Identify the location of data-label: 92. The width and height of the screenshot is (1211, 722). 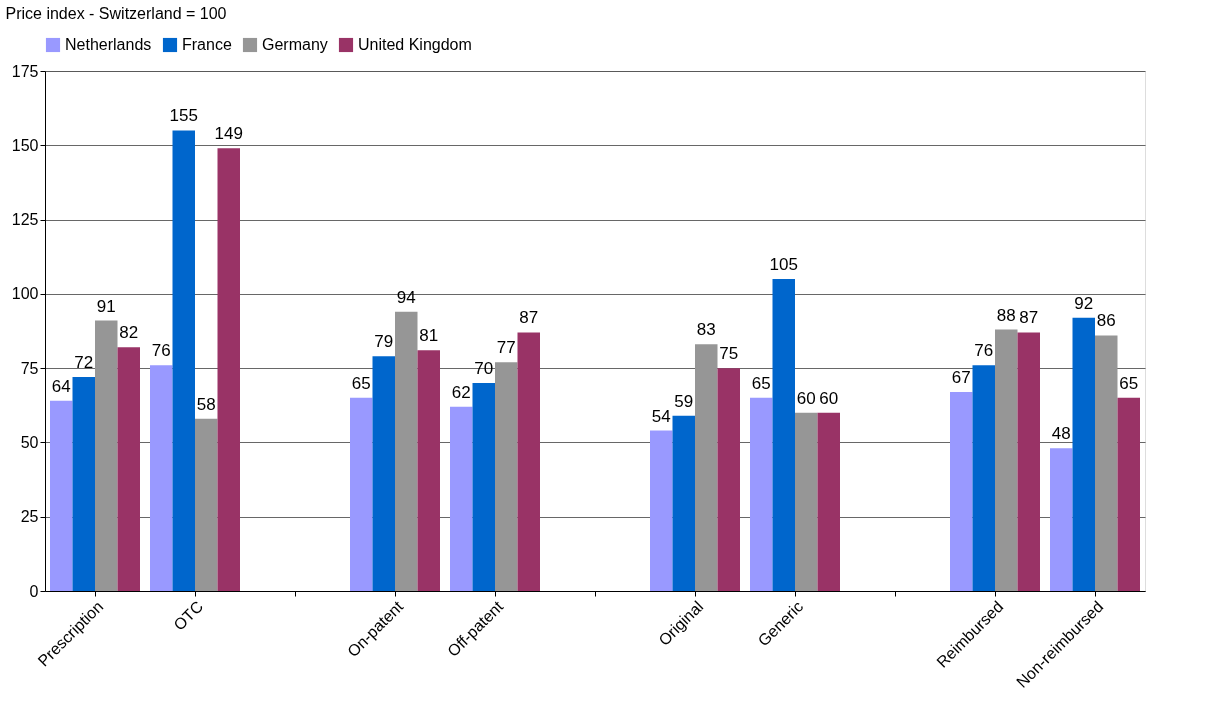
(1084, 303).